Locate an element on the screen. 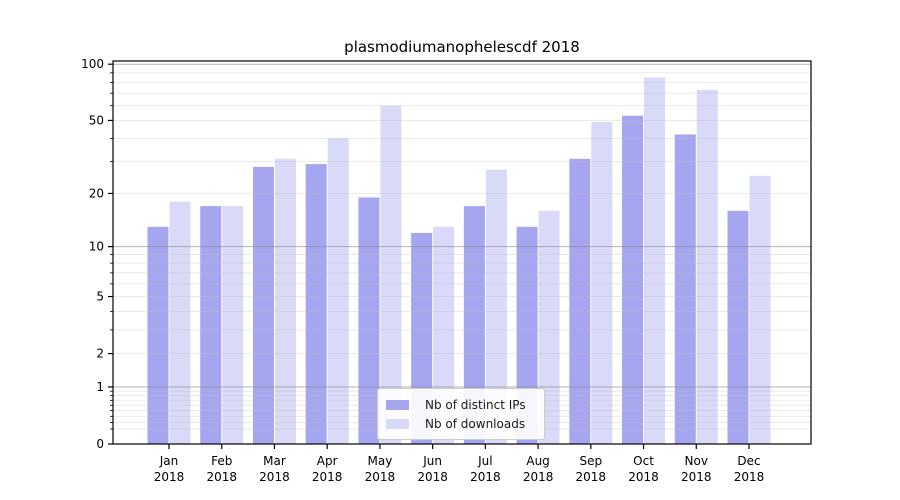 This screenshot has width=900, height=500. x-tick-label-month: Oct is located at coordinates (643, 461).